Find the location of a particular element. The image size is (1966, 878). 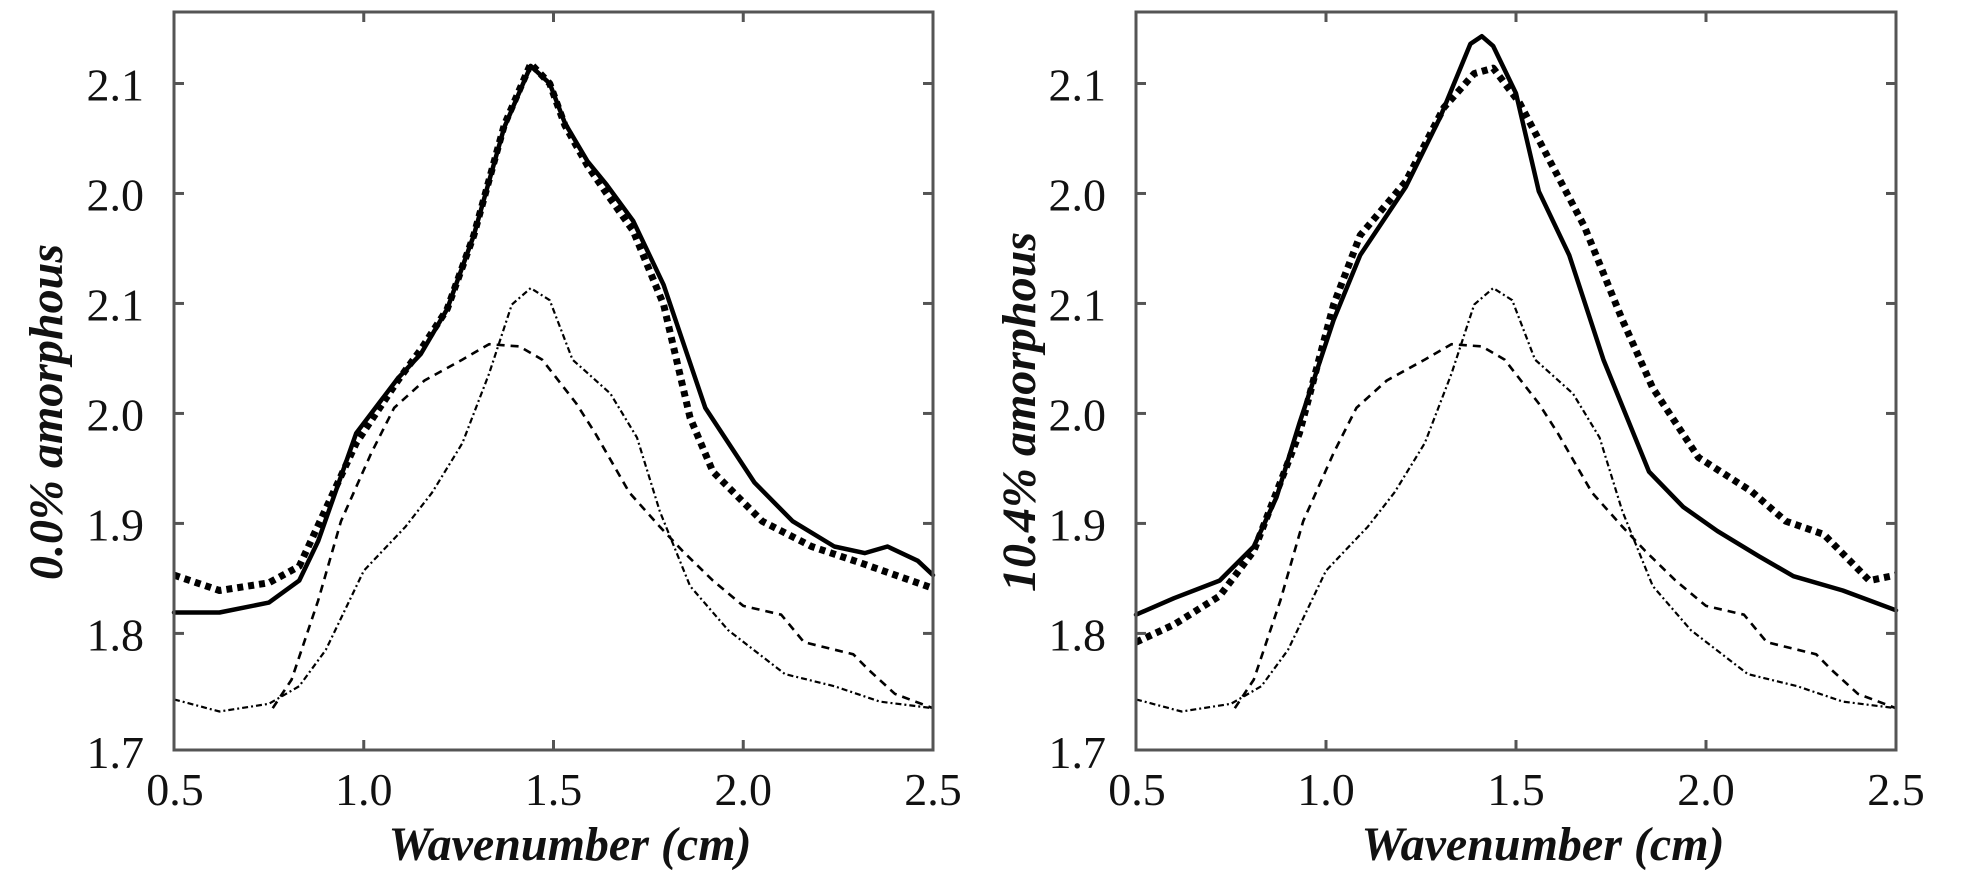

y-axis-title: 10.4% amorphous is located at coordinates (1019, 412).